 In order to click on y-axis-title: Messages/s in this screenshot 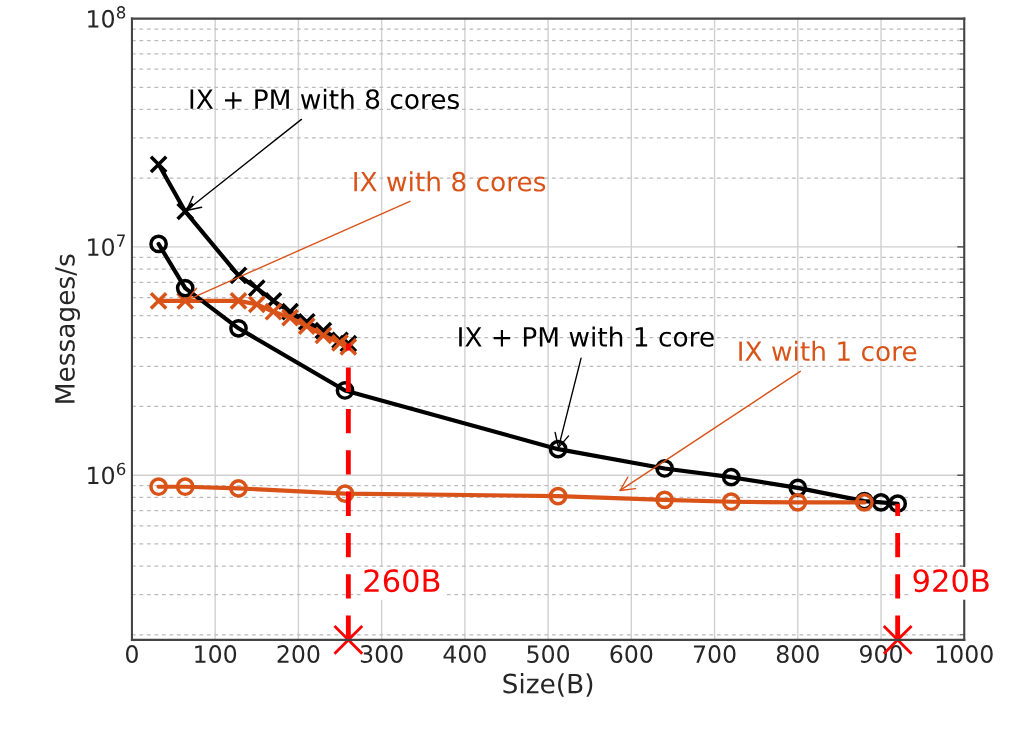, I will do `click(67, 328)`.